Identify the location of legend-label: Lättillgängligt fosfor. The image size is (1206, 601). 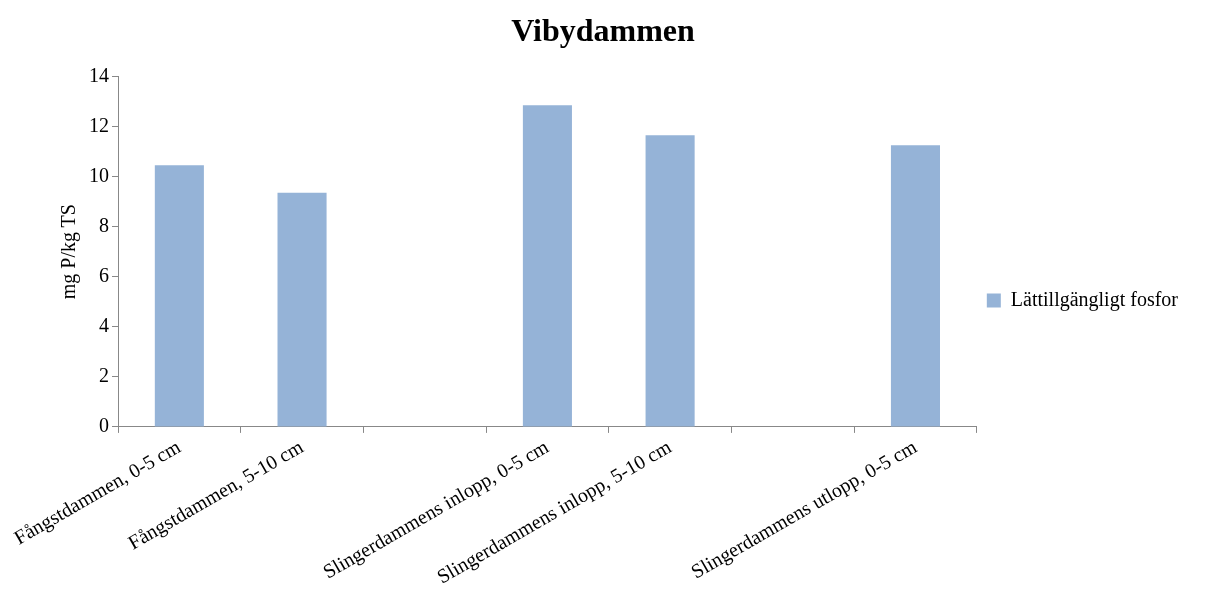
(1094, 299).